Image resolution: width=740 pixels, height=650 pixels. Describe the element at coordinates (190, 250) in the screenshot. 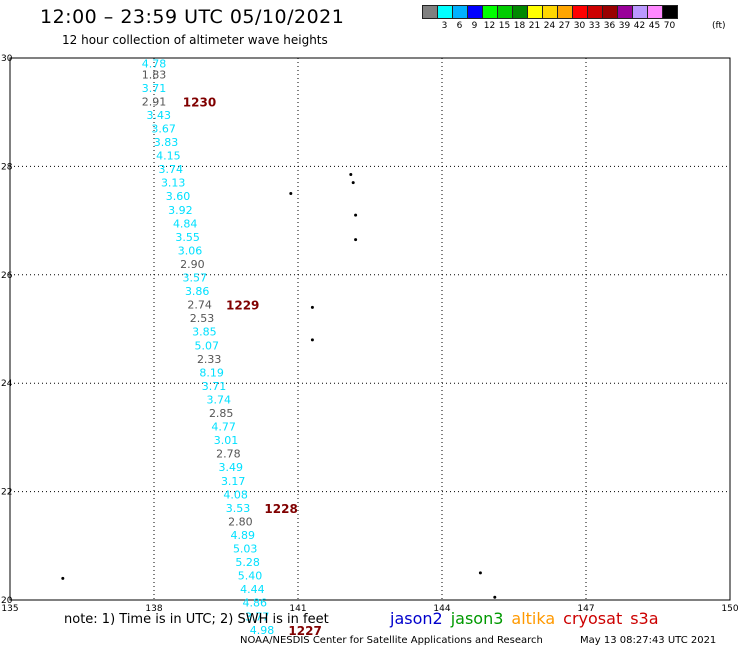

I see `wave-height-label: 3.06` at that location.